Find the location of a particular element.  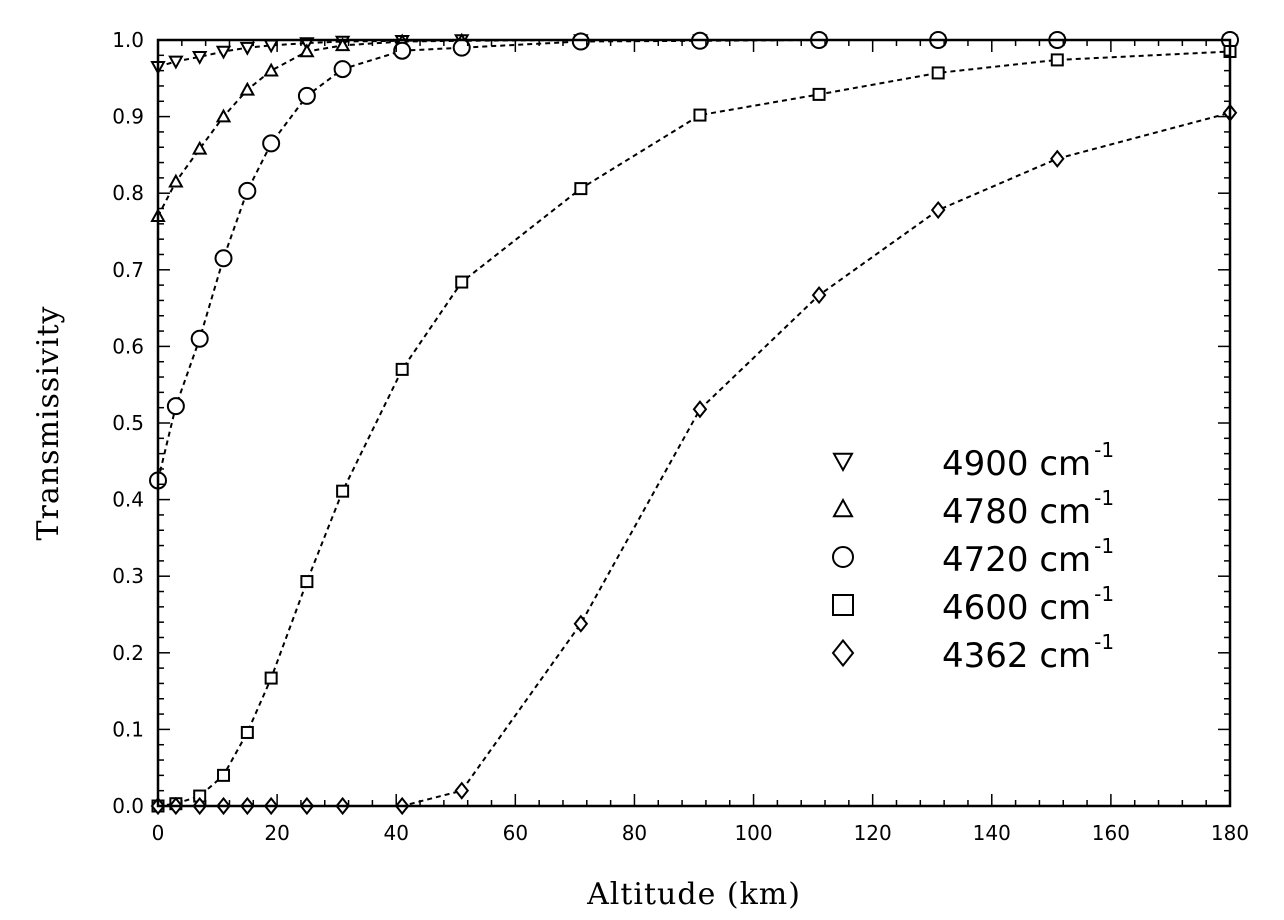

x-tick-label: 100 is located at coordinates (753, 833).